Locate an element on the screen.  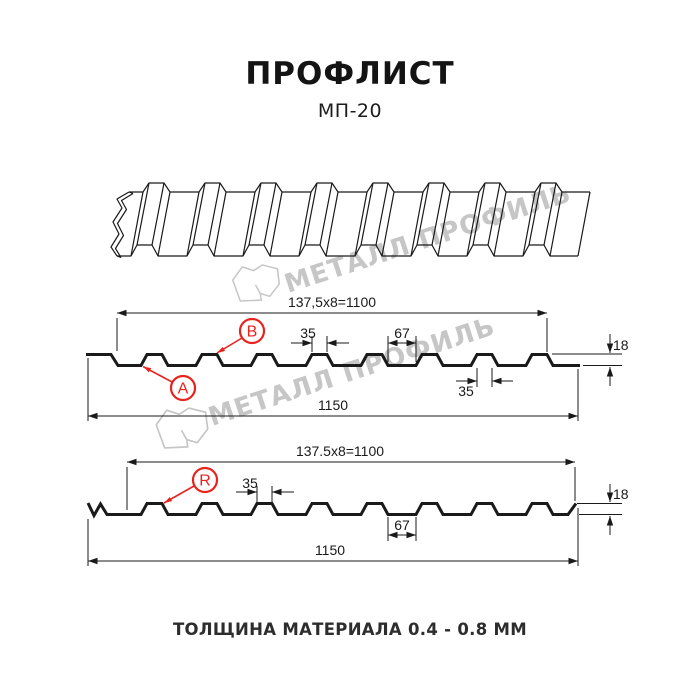
dim-rib-bottom-width: 35 is located at coordinates (466, 391).